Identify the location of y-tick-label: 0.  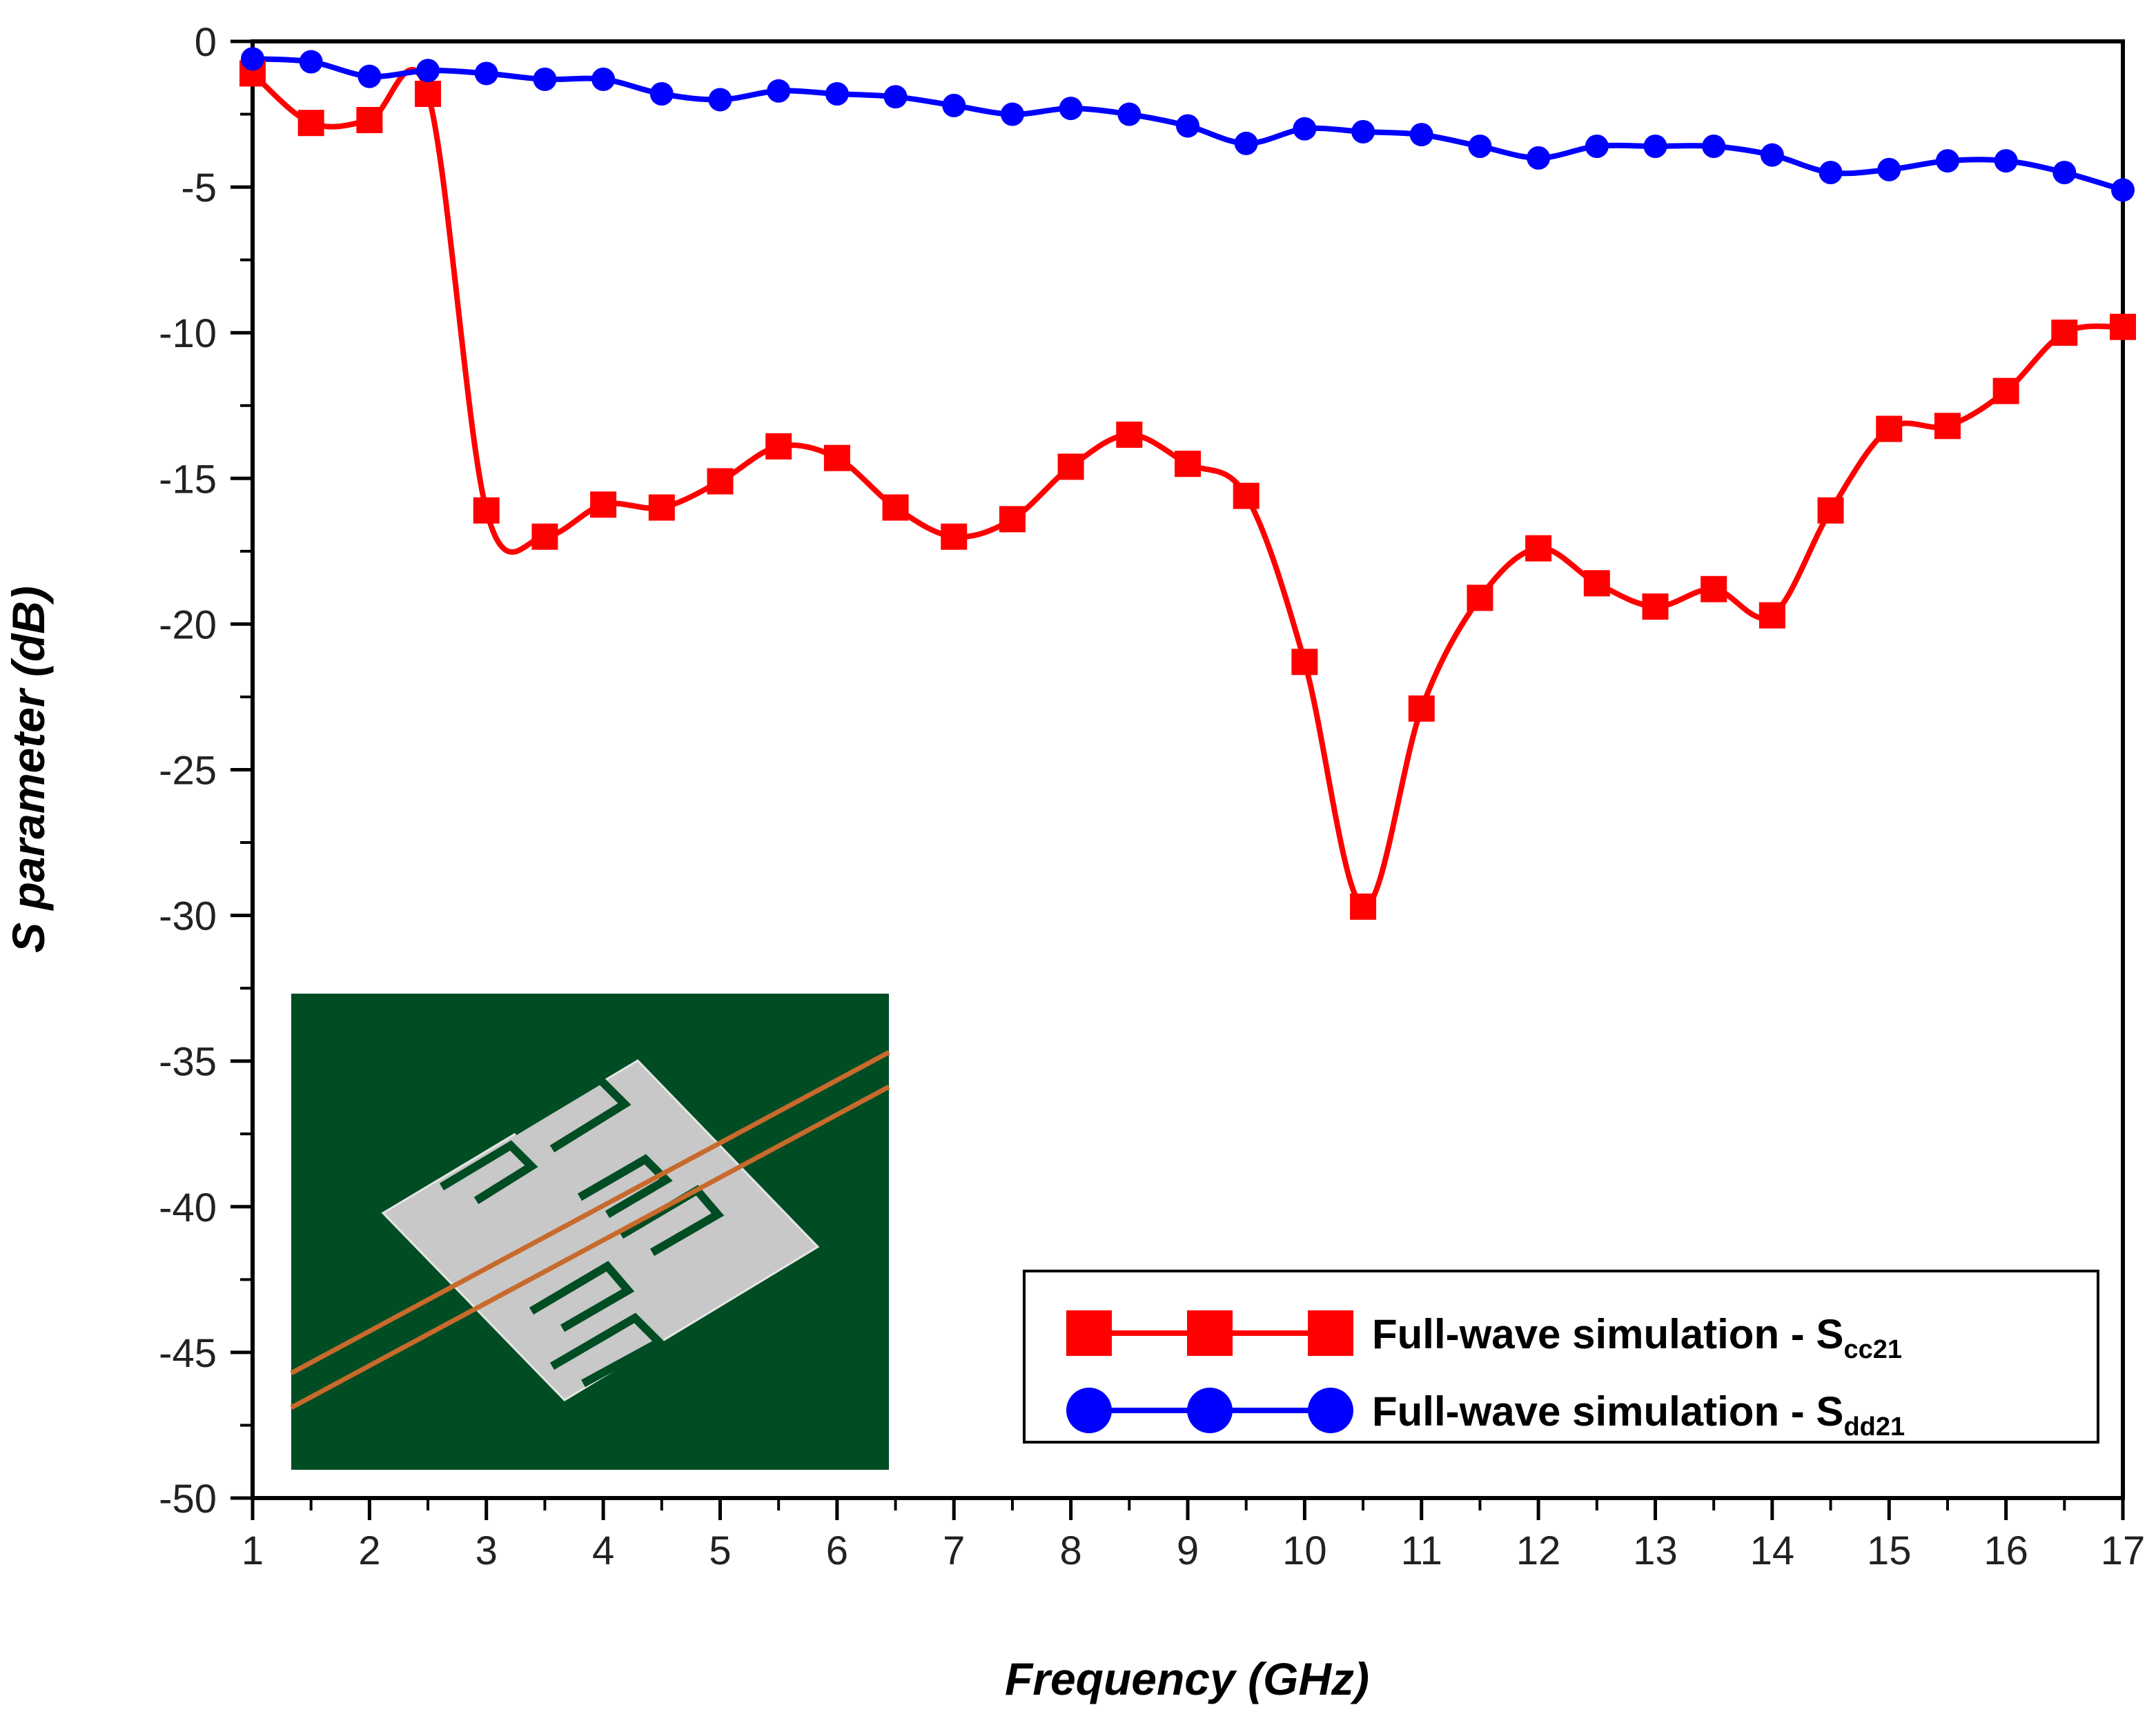
(206, 43).